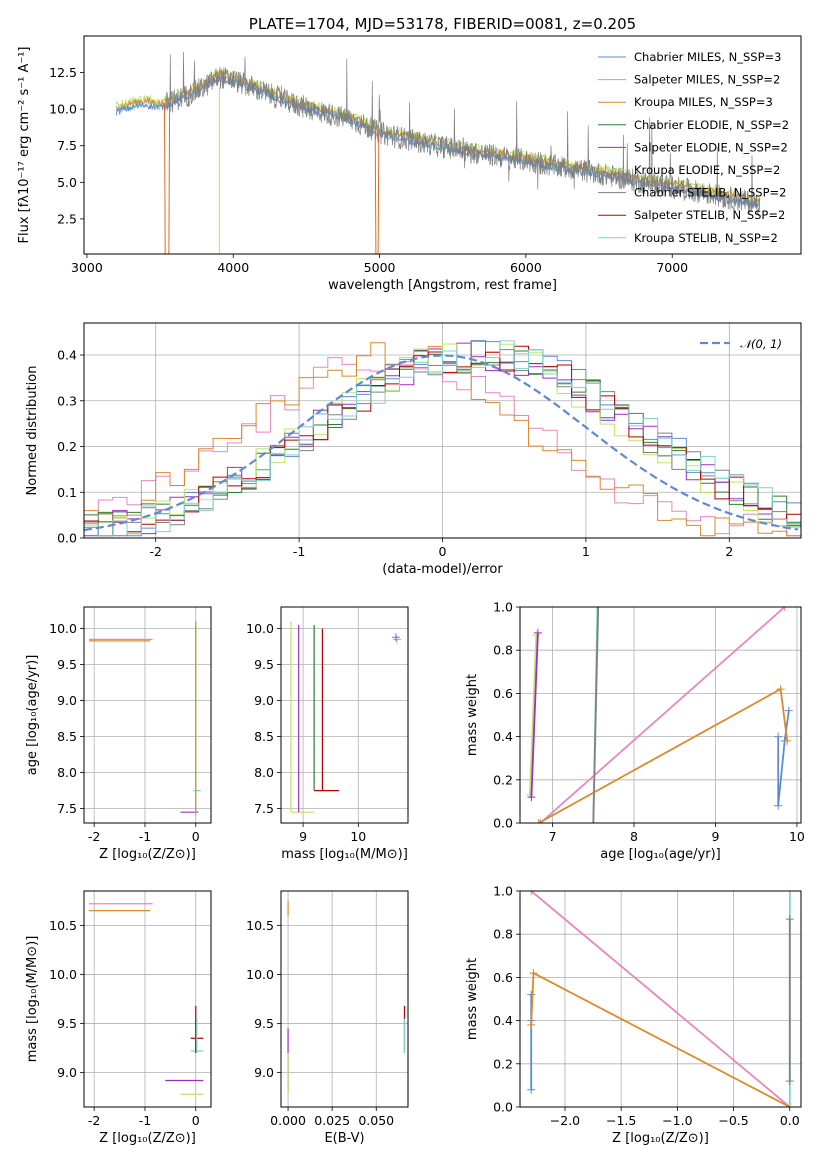 Image resolution: width=819 pixels, height=1170 pixels. What do you see at coordinates (24, 145) in the screenshot?
I see `y-axis-label: Flux [fλ10⁻¹⁷ erg cm⁻² s⁻¹ A⁻¹]` at bounding box center [24, 145].